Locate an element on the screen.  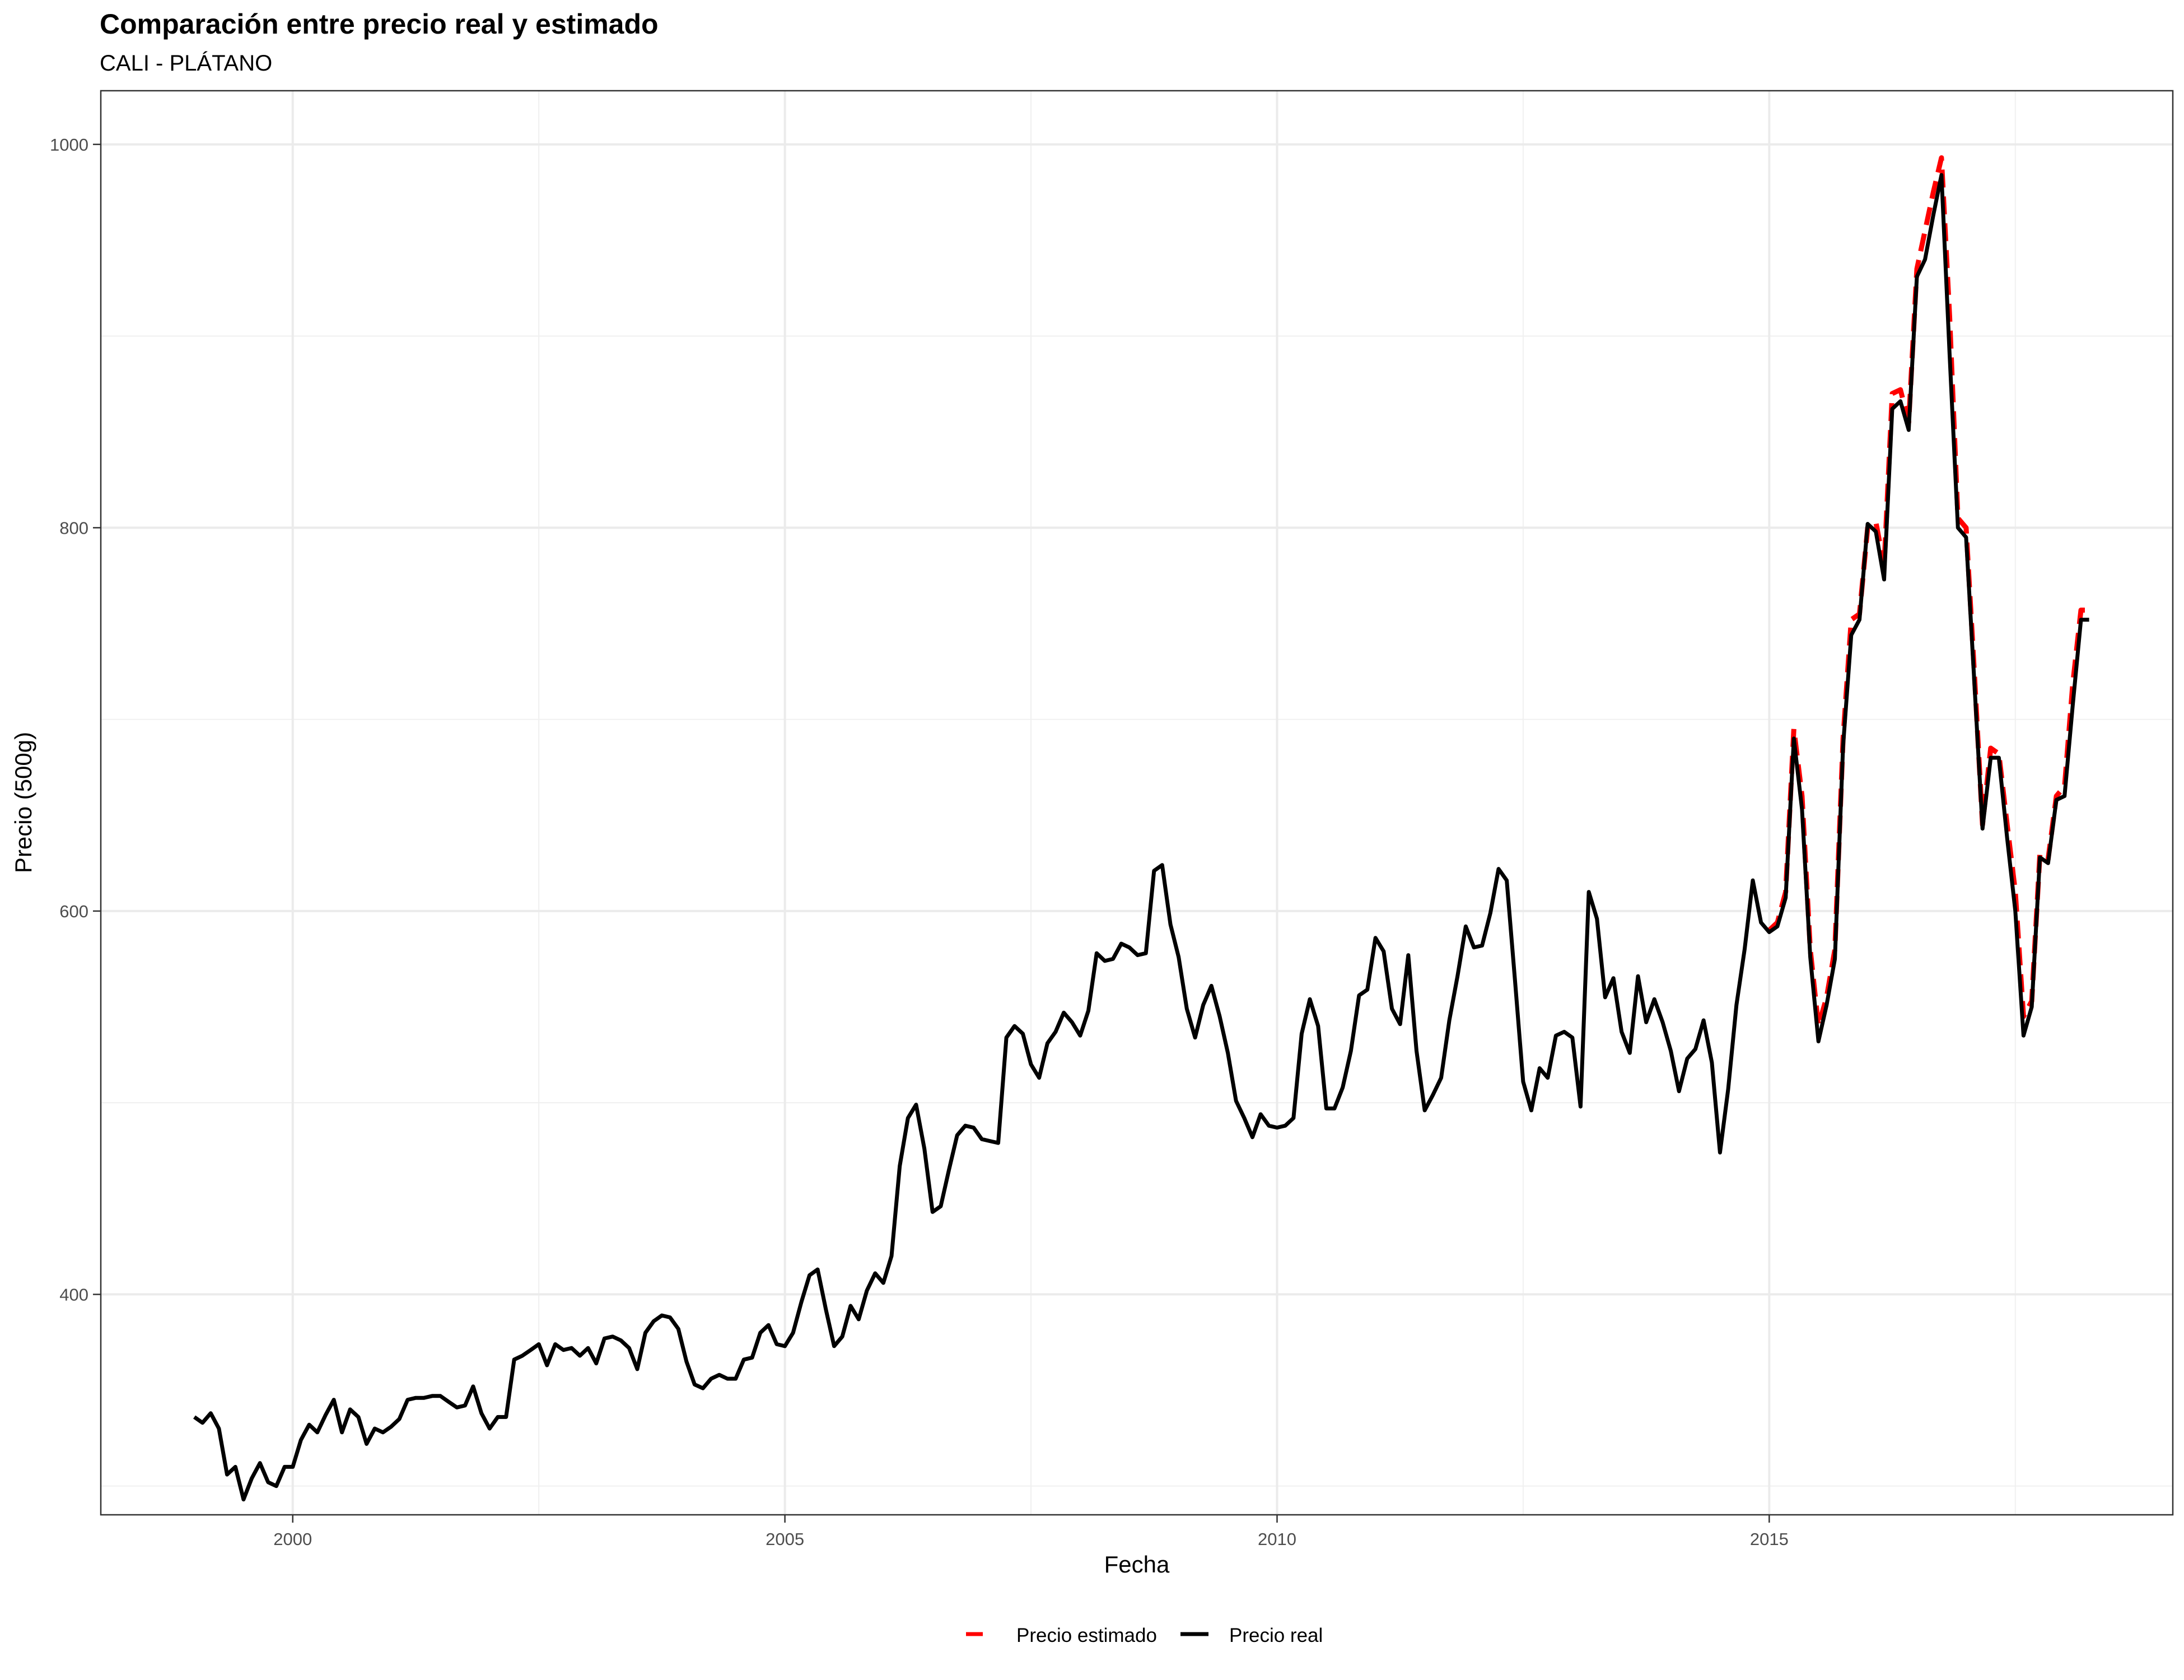
x-tick-label: 2005 is located at coordinates (785, 1539).